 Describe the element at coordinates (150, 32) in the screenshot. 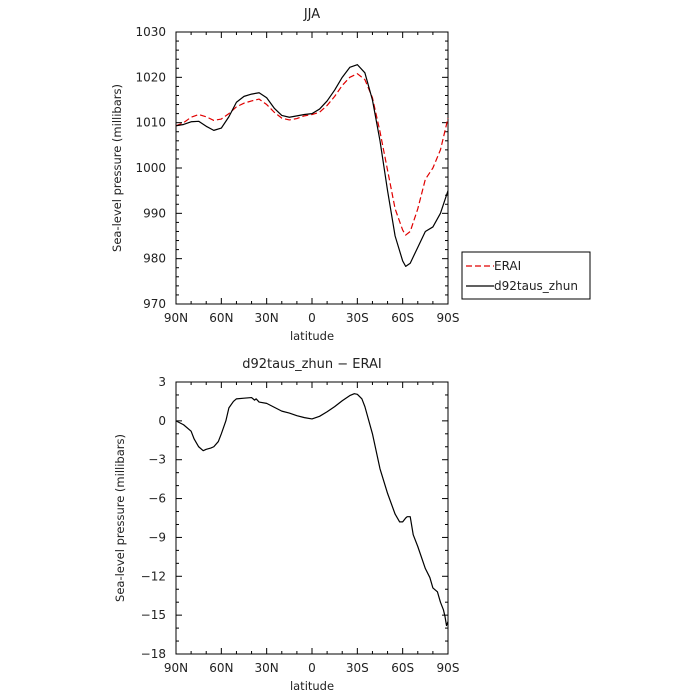

I see `y-tick-label: 1030` at that location.